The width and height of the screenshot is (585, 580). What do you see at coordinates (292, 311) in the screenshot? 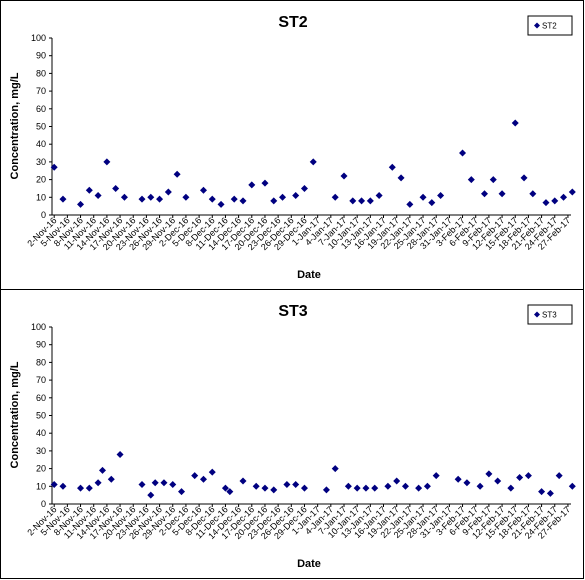
I see `chart-title: ST3` at bounding box center [292, 311].